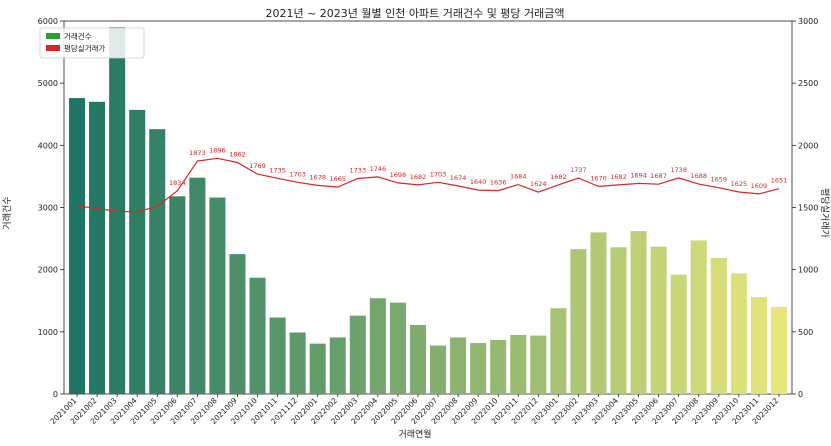 This screenshot has width=831, height=446. Describe the element at coordinates (48, 83) in the screenshot. I see `y-left-tick-label: 5000` at that location.